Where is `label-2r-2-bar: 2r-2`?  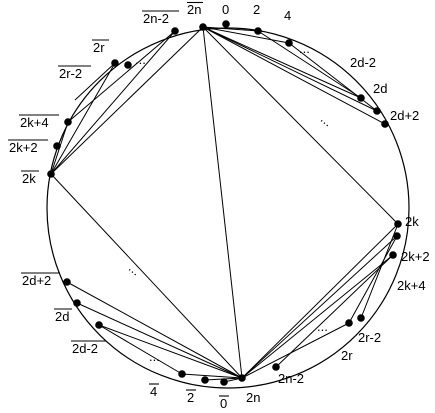 label-2r-2-bar: 2r-2 is located at coordinates (70, 73).